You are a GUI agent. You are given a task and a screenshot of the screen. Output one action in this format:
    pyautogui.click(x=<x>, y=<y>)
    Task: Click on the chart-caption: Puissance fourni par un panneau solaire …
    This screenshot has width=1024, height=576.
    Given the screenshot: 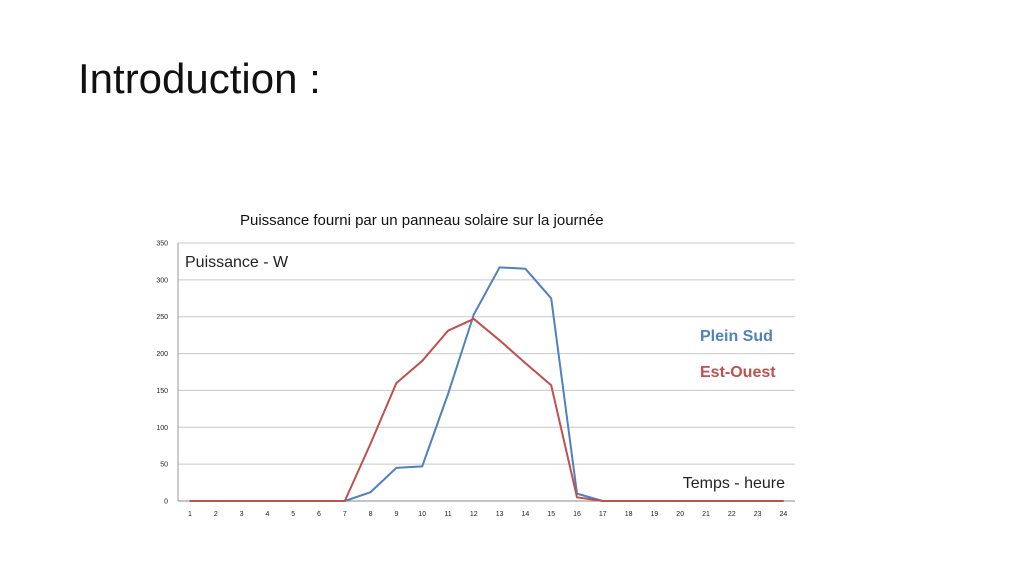 What is the action you would take?
    pyautogui.click(x=422, y=220)
    